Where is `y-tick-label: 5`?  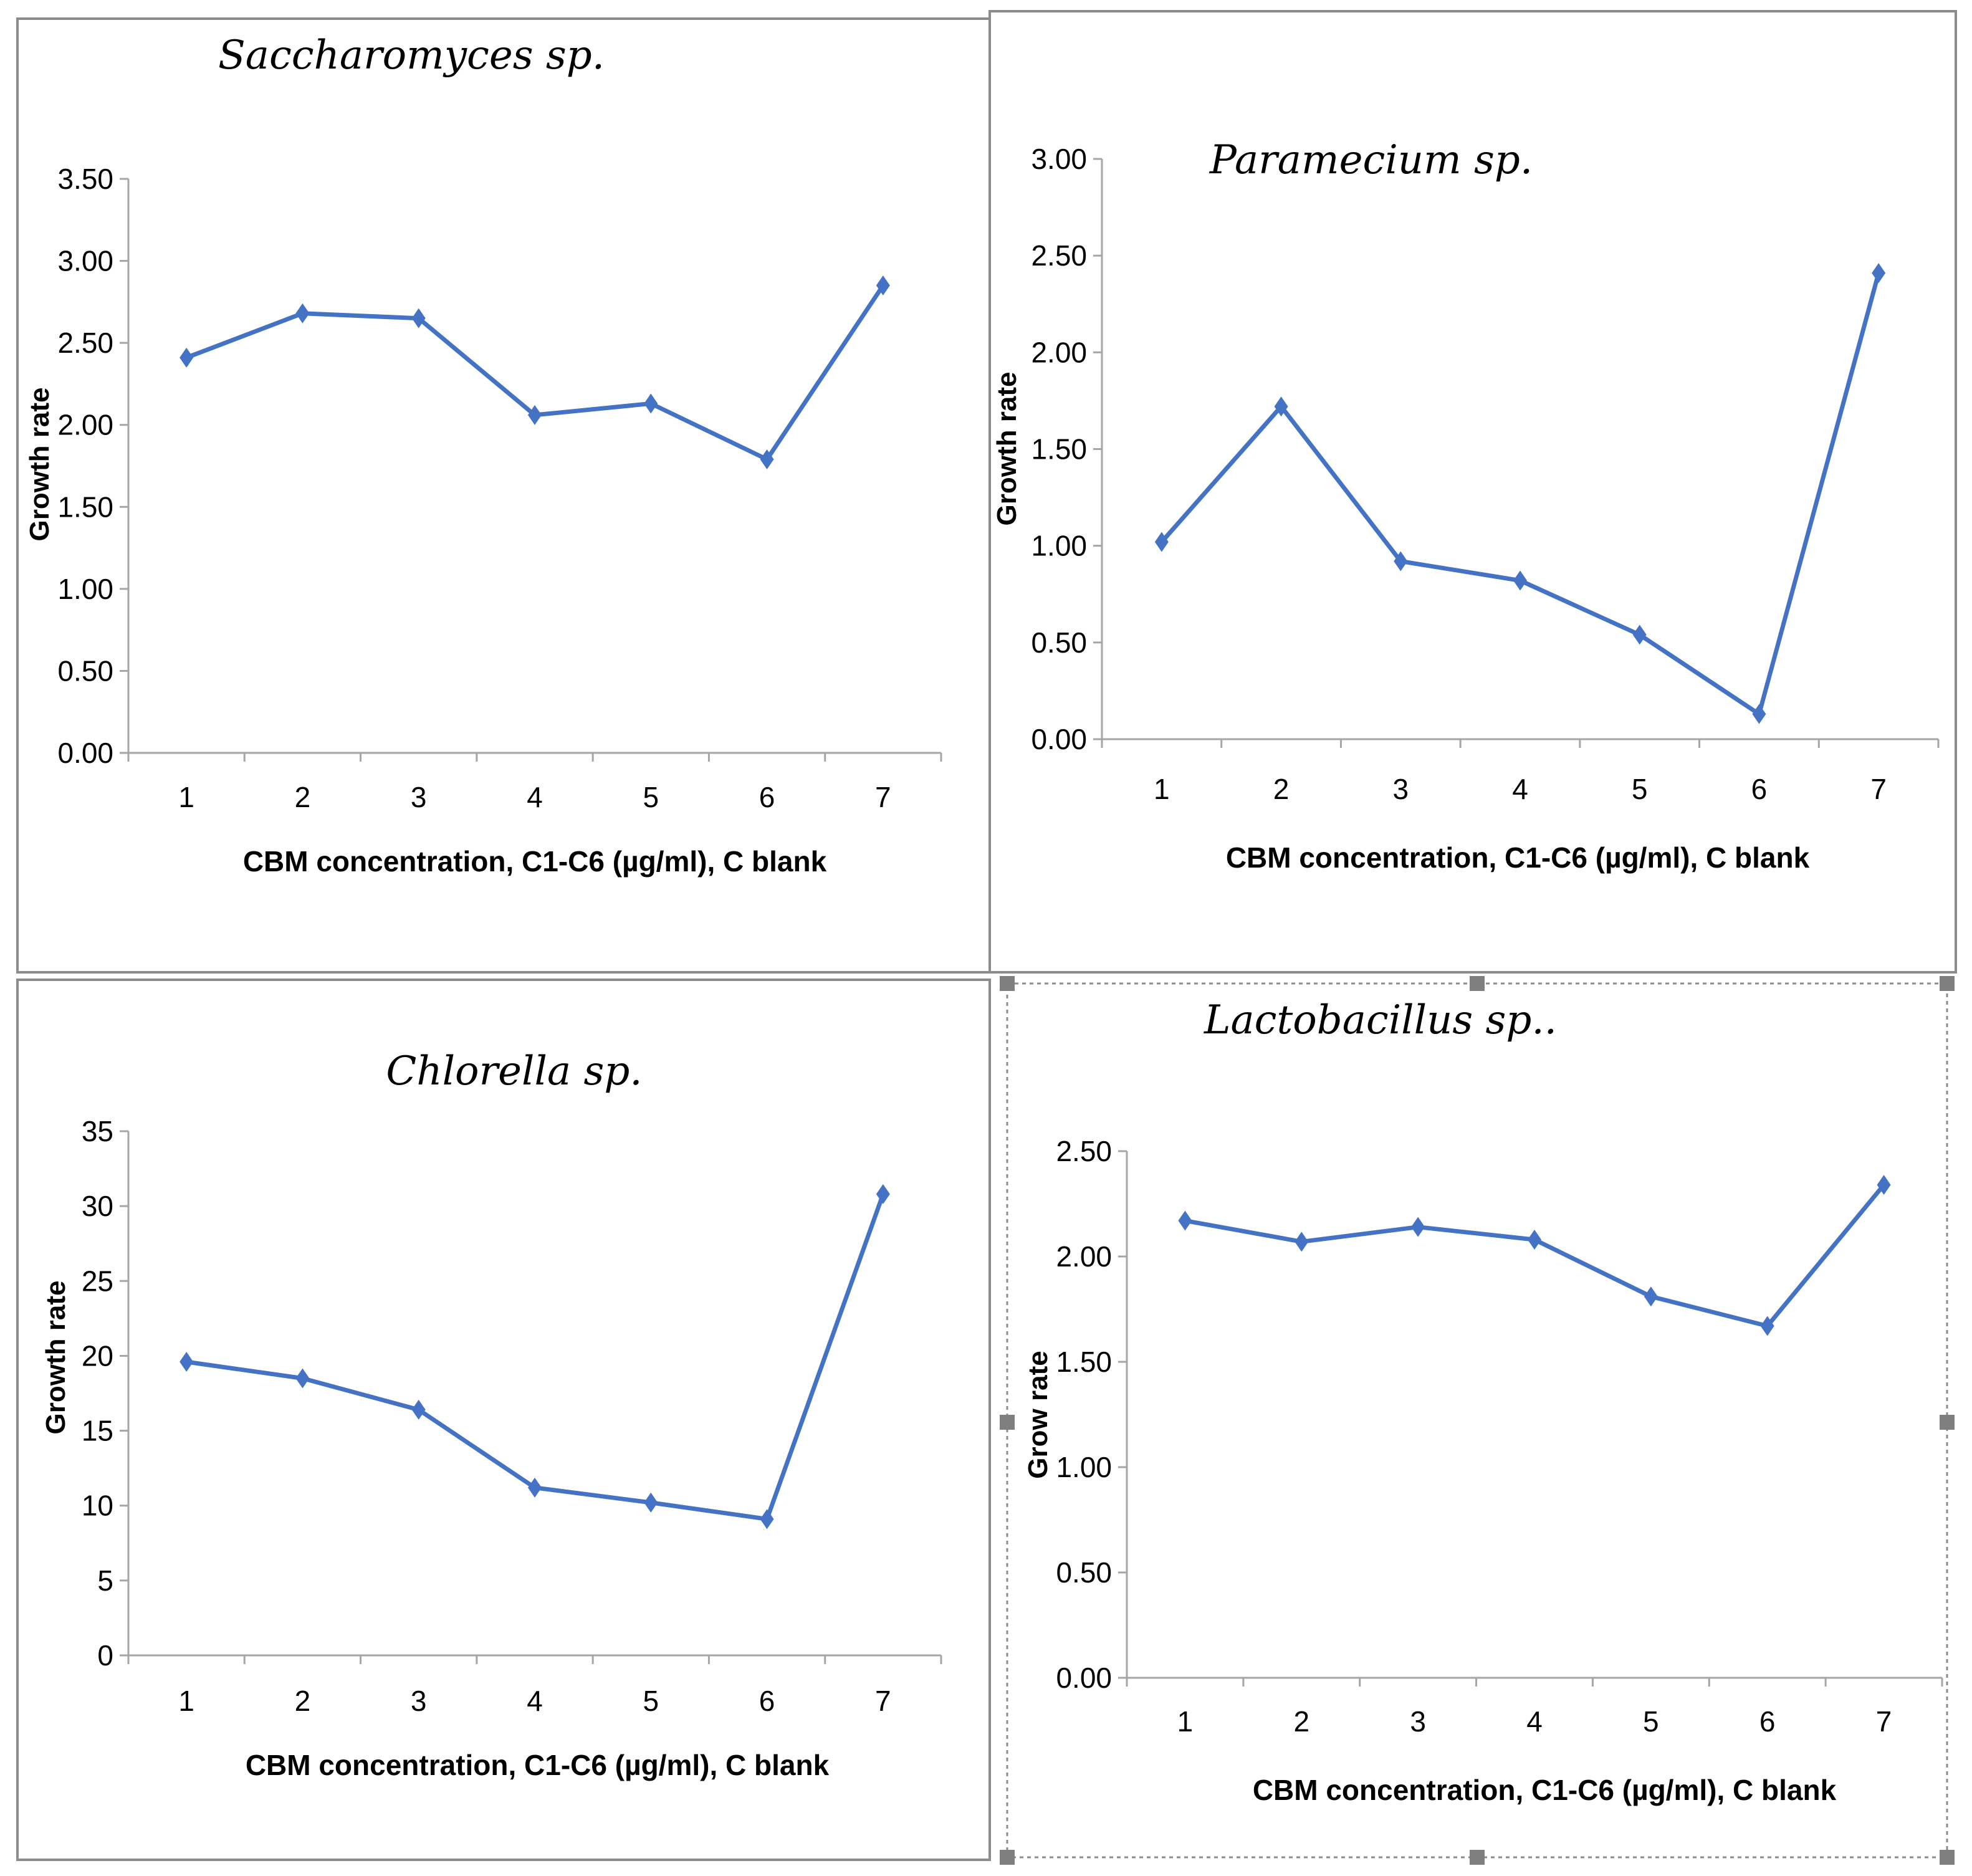 y-tick-label: 5 is located at coordinates (105, 1581).